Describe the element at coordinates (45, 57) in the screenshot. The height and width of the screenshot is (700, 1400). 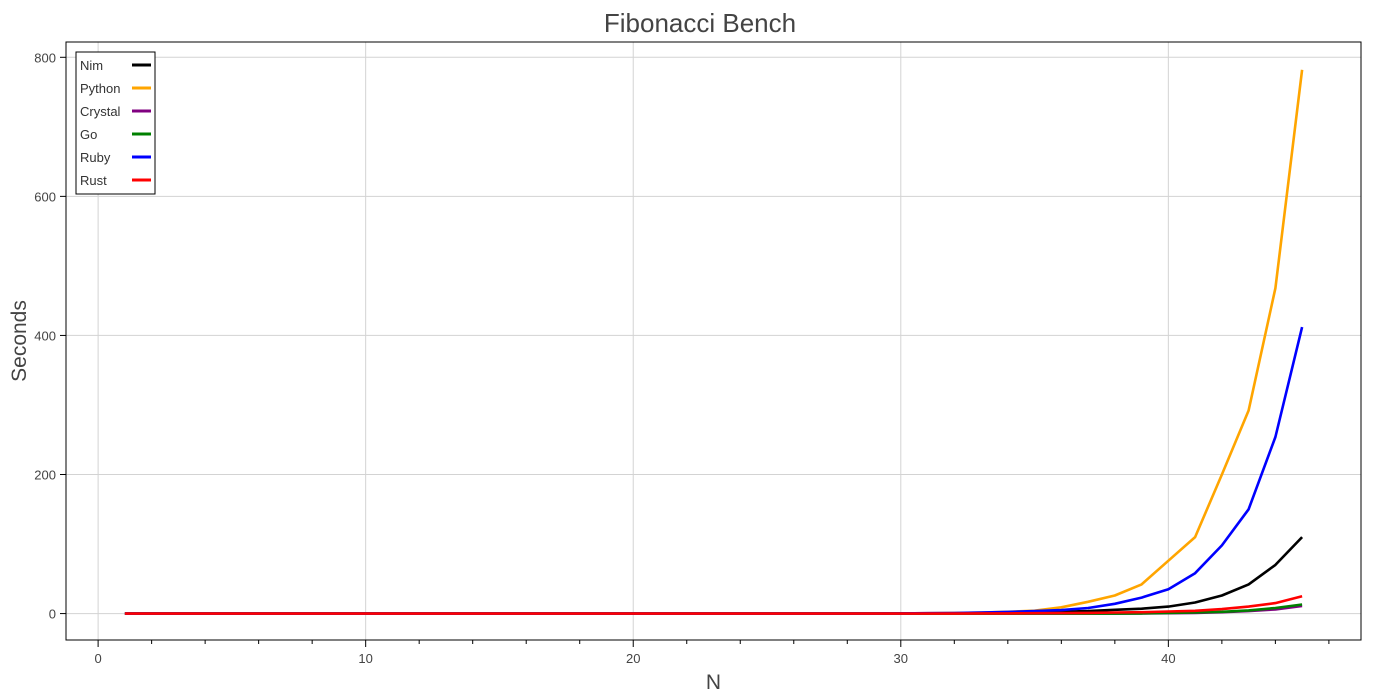
I see `y-tick-label: 800` at that location.